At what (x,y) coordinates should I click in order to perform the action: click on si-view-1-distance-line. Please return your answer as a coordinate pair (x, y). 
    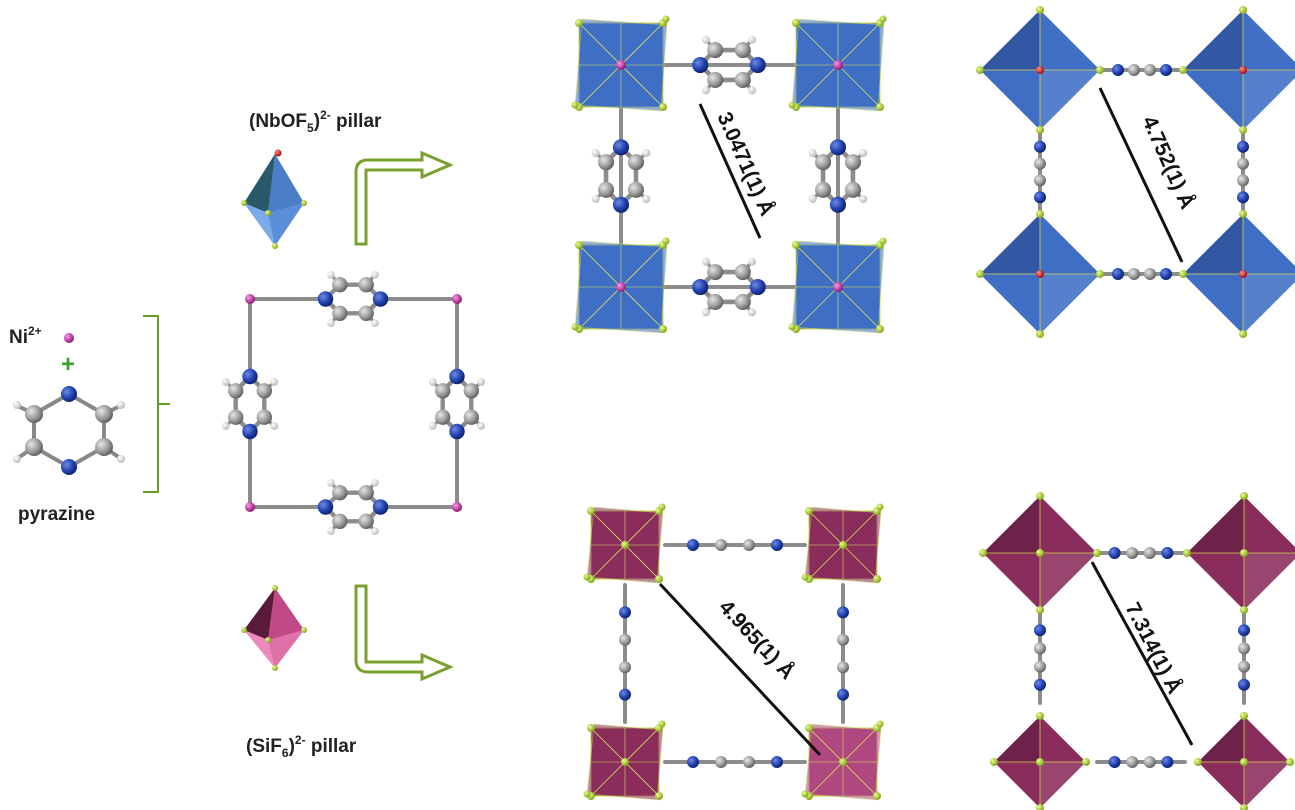
    Looking at the image, I should click on (740, 669).